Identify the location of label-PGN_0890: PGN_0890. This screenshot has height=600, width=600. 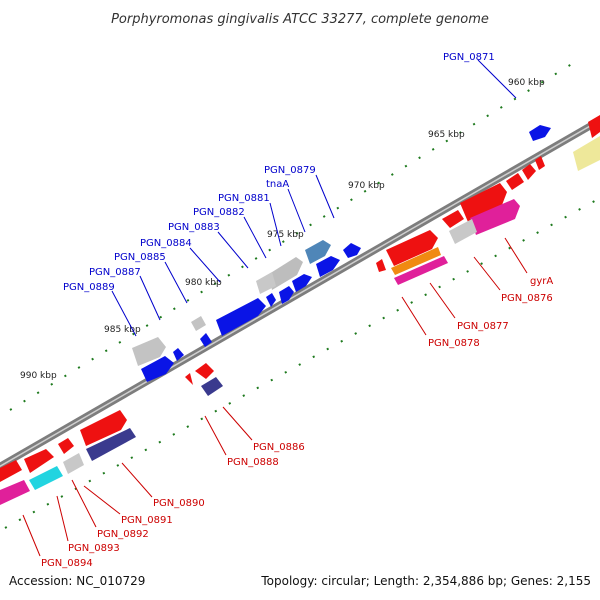
(179, 503).